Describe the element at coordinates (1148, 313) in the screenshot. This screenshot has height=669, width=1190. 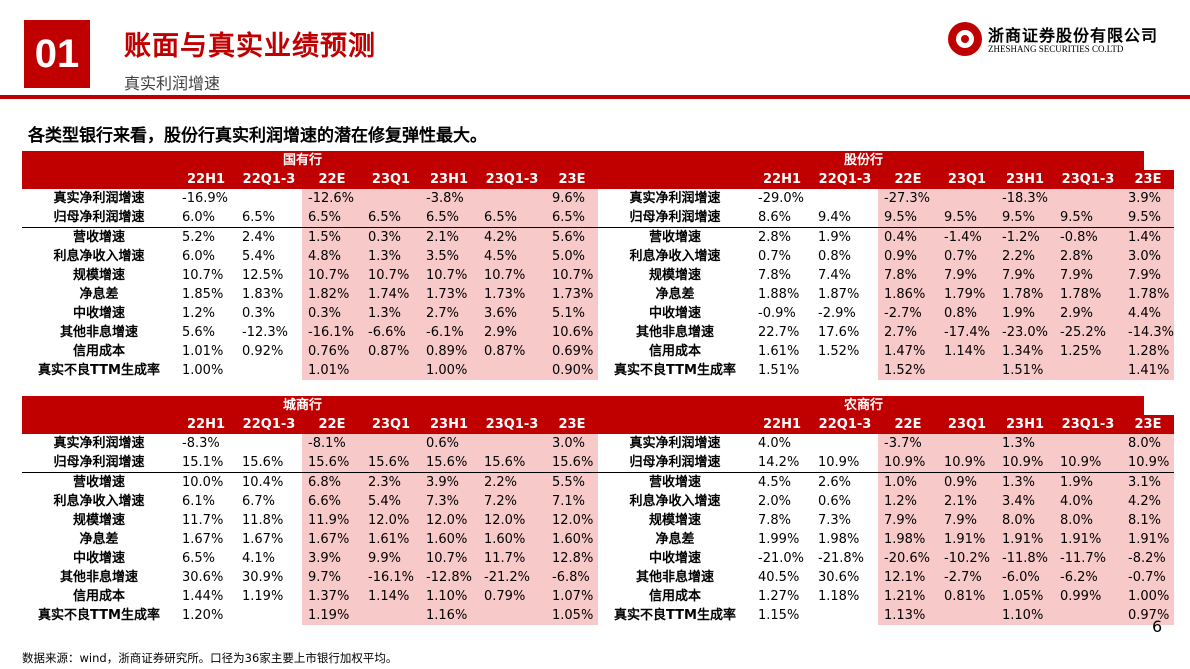
I see `value-cell: 4.4%` at that location.